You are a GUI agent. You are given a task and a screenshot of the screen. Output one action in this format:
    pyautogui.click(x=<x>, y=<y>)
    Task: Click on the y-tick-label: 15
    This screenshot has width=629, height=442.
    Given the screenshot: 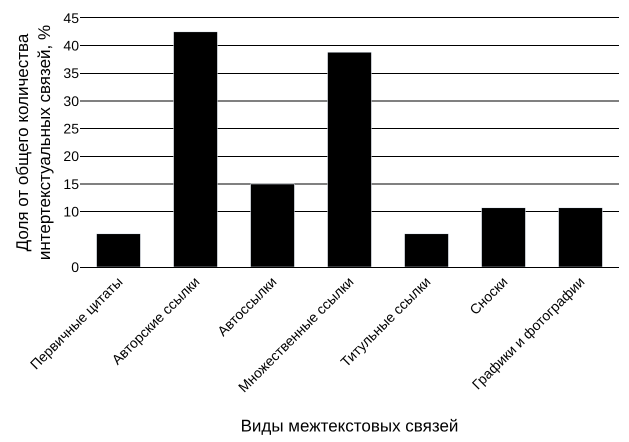 What is the action you would take?
    pyautogui.click(x=71, y=184)
    